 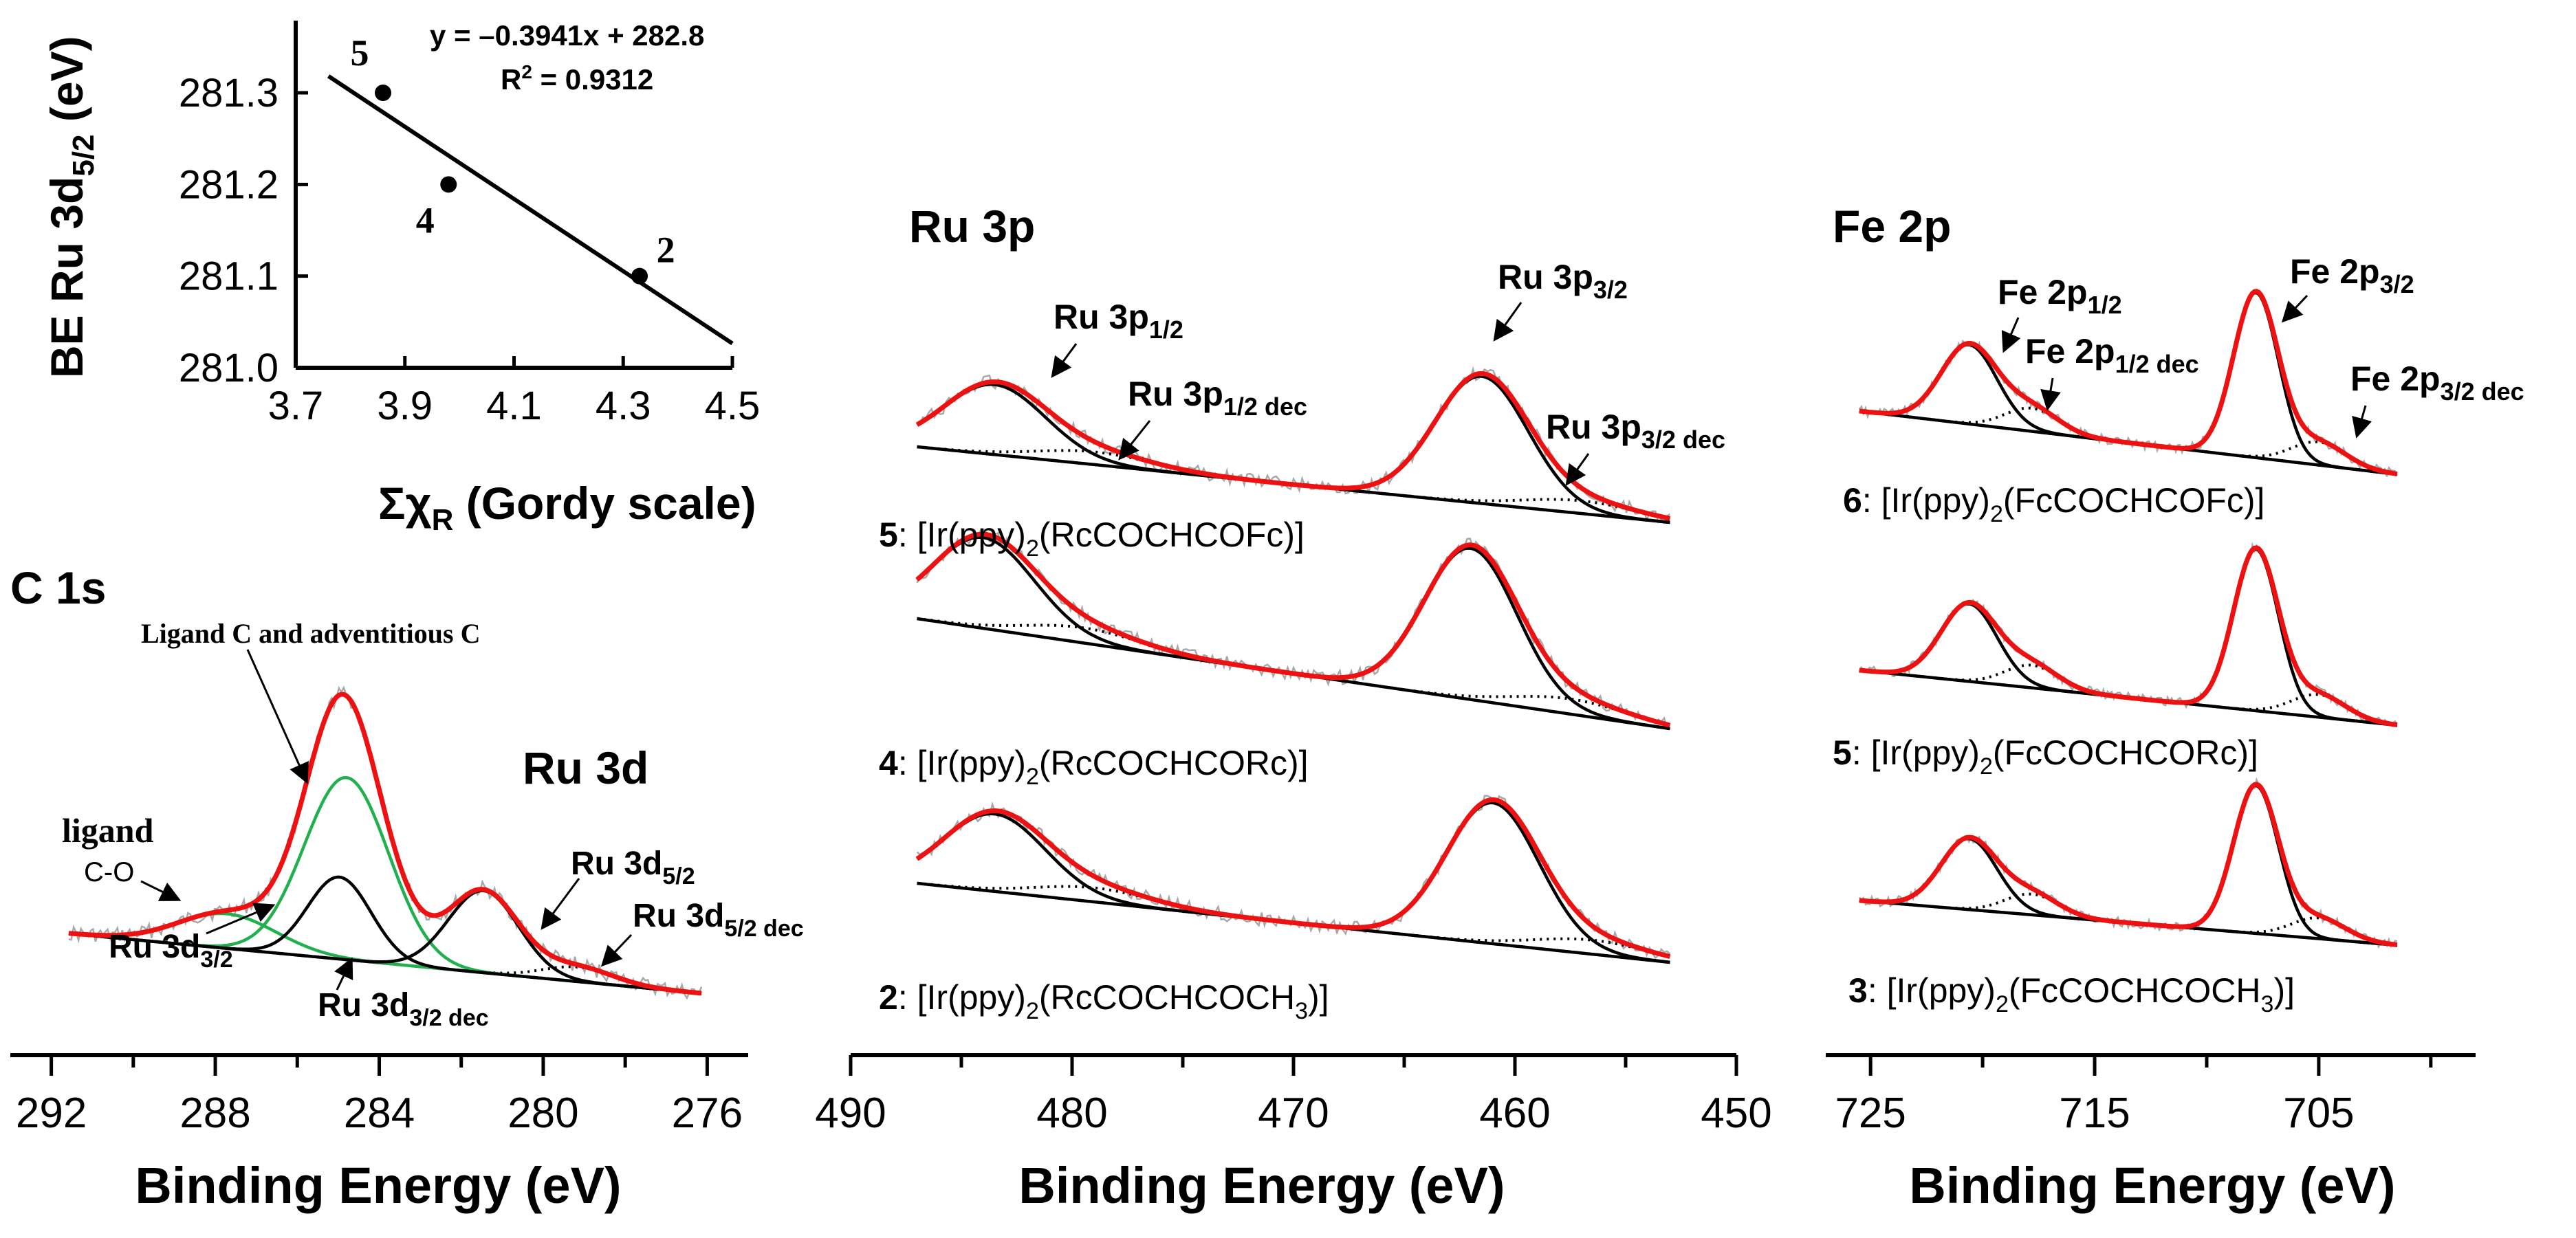 What do you see at coordinates (567, 35) in the screenshot?
I see `scatter-equation: y = –0.3941x + 282.8` at bounding box center [567, 35].